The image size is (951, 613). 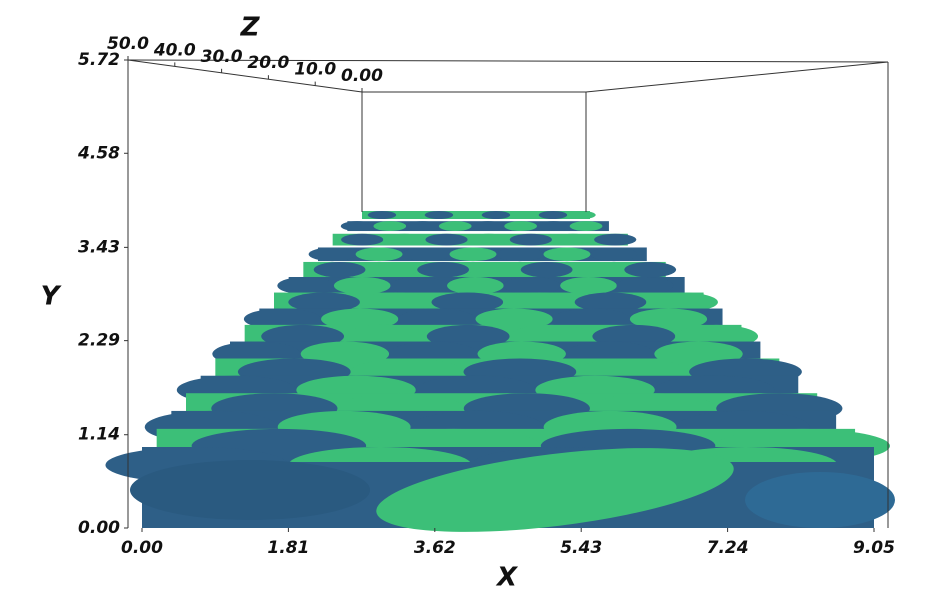 What do you see at coordinates (435, 548) in the screenshot?
I see `x-tick-label: 3.62` at bounding box center [435, 548].